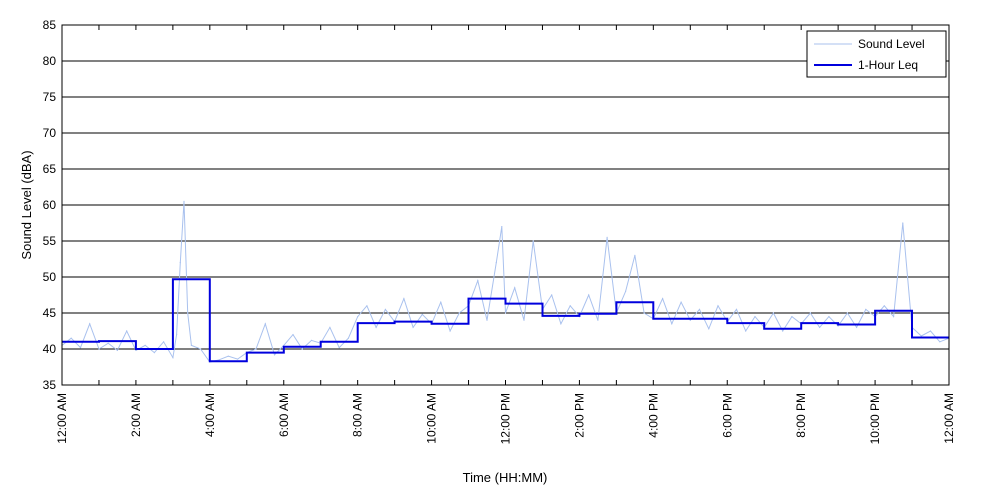 Image resolution: width=1000 pixels, height=500 pixels. I want to click on x-tick-label: 4:00 AM, so click(210, 415).